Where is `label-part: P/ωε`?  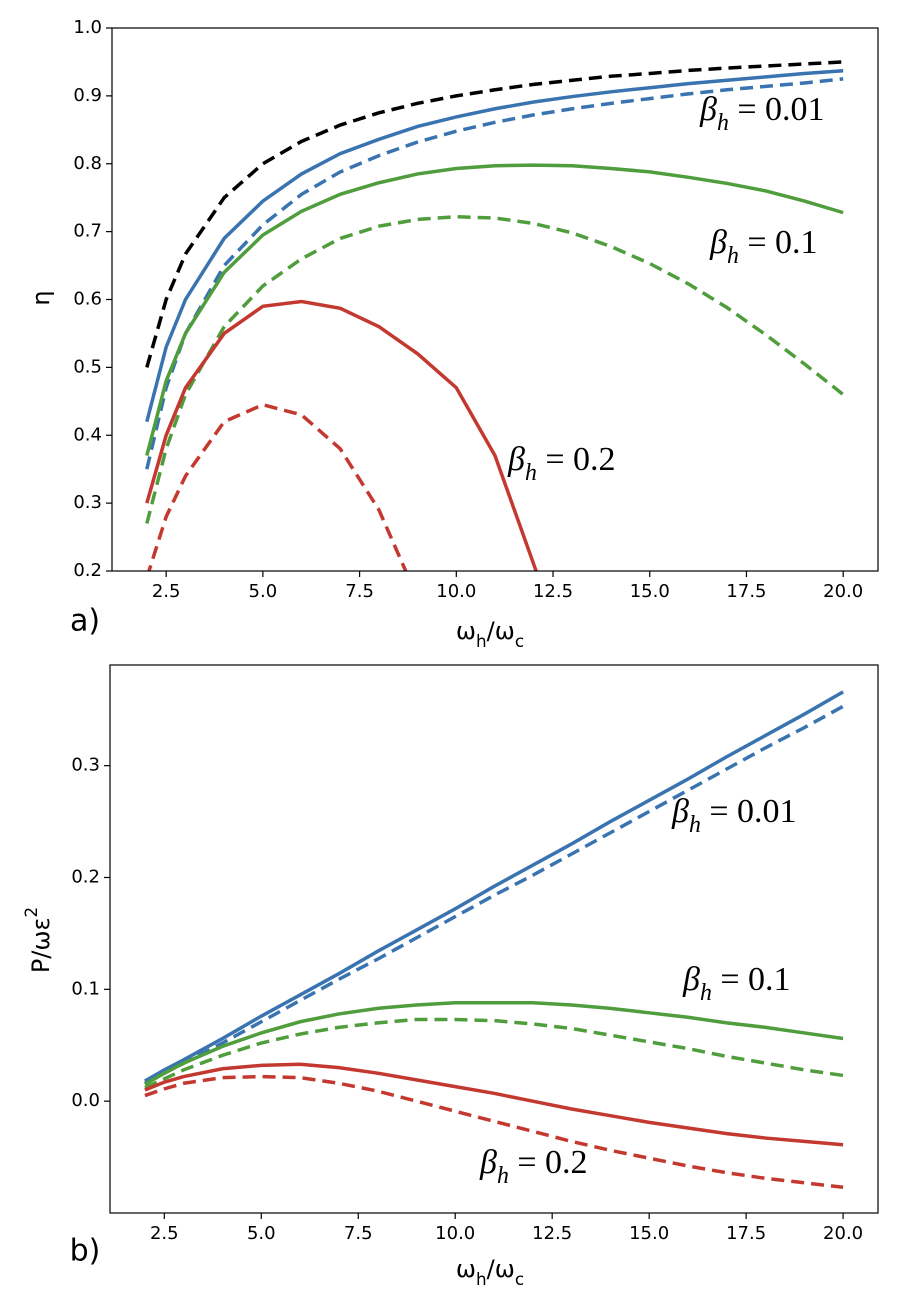 label-part: P/ωε is located at coordinates (41, 946).